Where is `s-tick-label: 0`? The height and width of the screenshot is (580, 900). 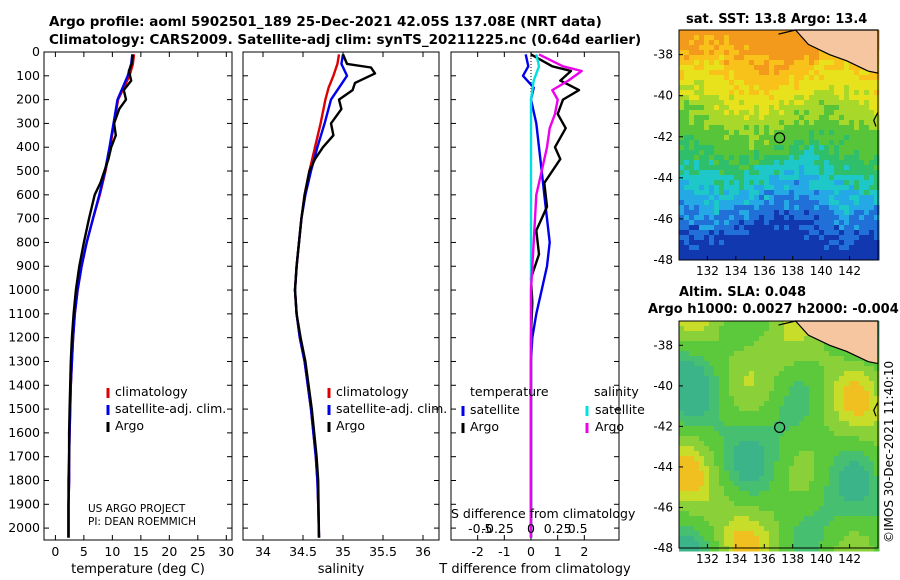
s-tick-label: 0 is located at coordinates (531, 528).